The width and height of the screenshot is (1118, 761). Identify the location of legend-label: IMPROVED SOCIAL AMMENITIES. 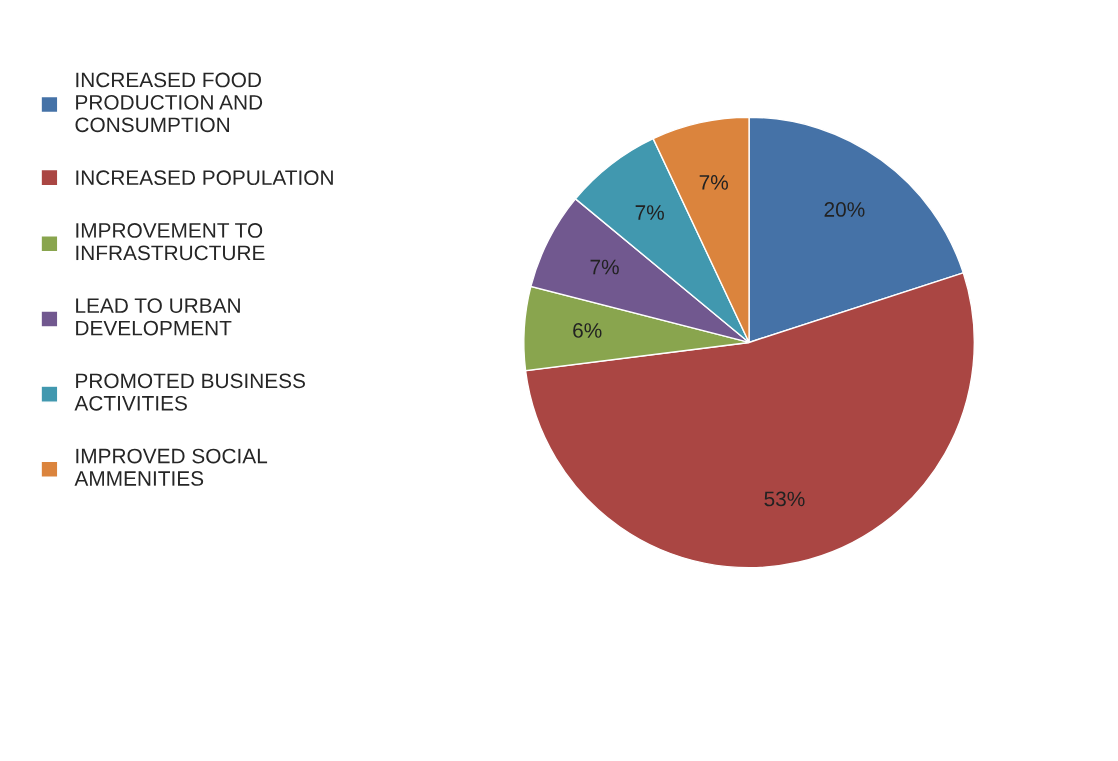
(171, 467).